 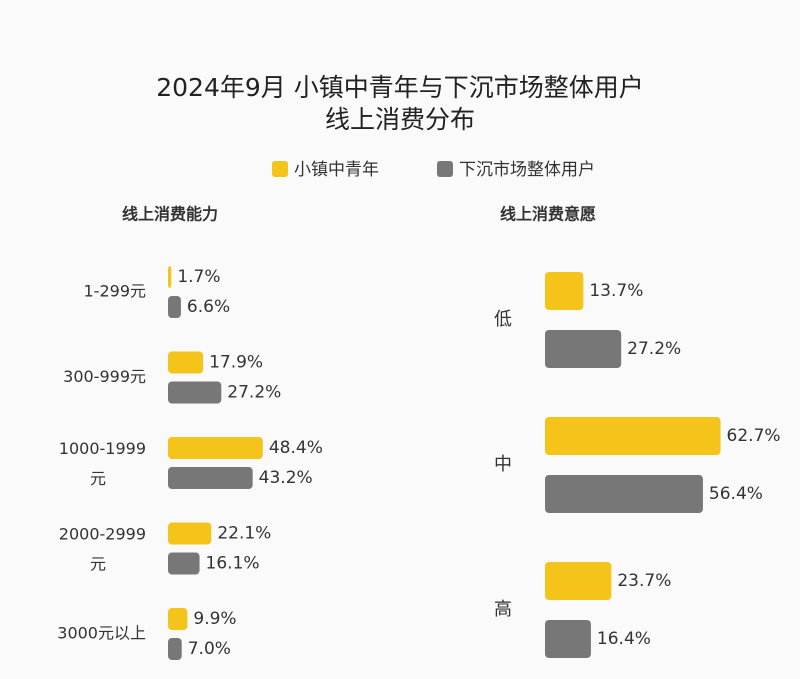 What do you see at coordinates (115, 291) in the screenshot?
I see `category-label: 1-299元` at bounding box center [115, 291].